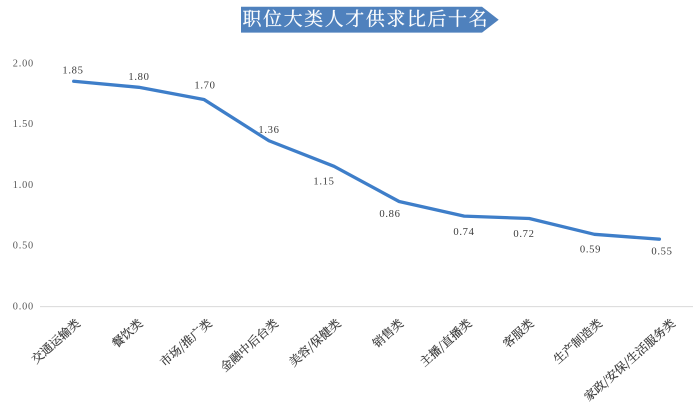  Describe the element at coordinates (23, 185) in the screenshot. I see `svg-text: 1.00` at that location.